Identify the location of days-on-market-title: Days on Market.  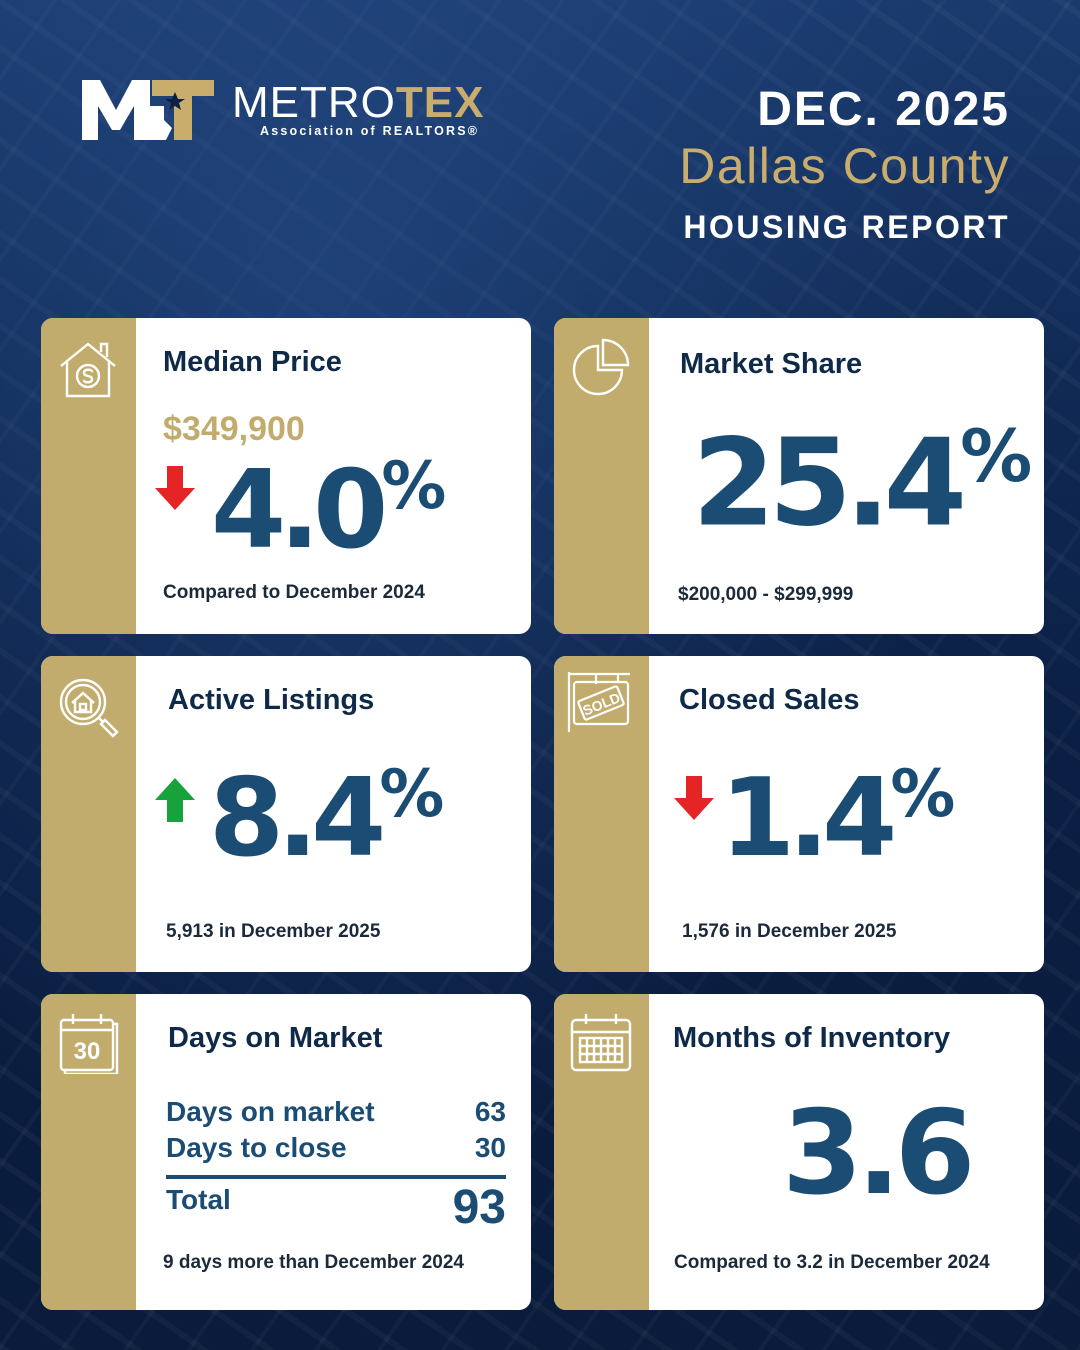
(275, 1038).